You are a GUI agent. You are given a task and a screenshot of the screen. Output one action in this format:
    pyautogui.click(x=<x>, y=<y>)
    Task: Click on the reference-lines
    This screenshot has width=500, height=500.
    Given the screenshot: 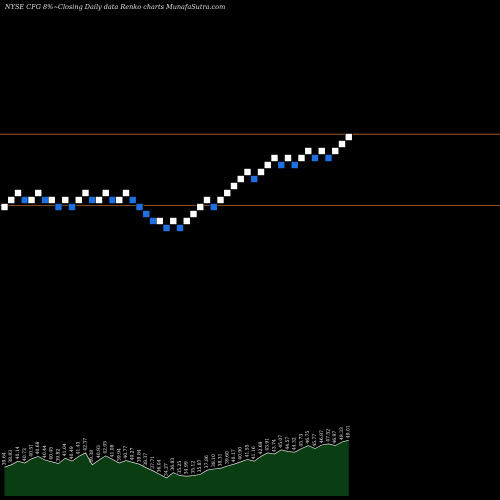 What is the action you would take?
    pyautogui.click(x=250, y=170)
    